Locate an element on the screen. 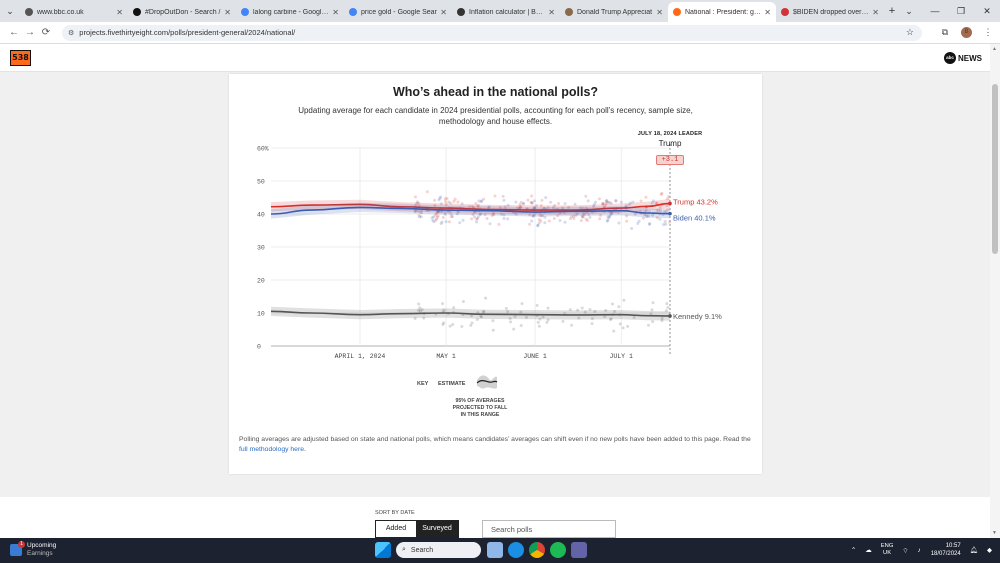 The image size is (1000, 563). taskbar-search: ⌕ Search is located at coordinates (438, 550).